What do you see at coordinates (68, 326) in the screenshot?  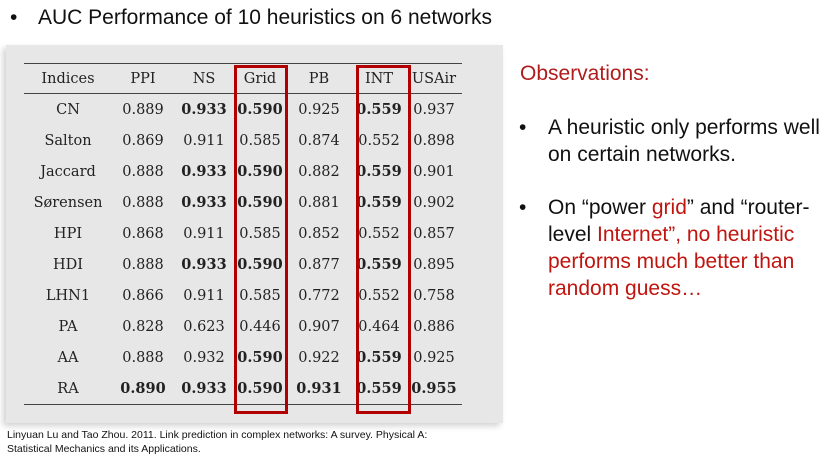 I see `row-label: PA` at bounding box center [68, 326].